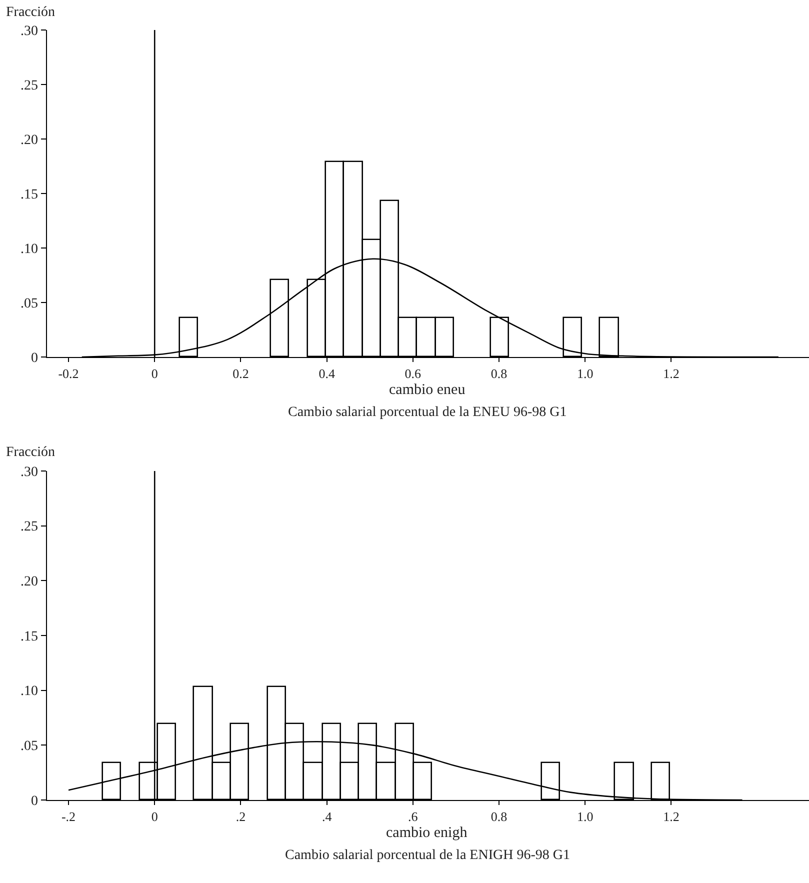  Describe the element at coordinates (241, 816) in the screenshot. I see `x-tick-label: .2` at that location.